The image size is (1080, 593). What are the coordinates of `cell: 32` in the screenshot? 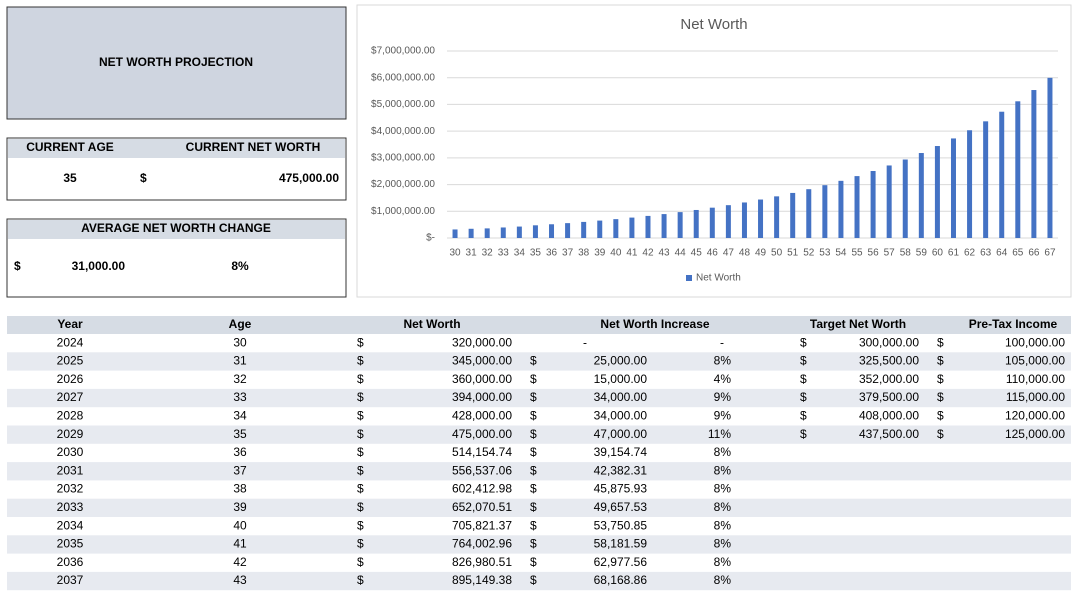 It's located at (240, 379).